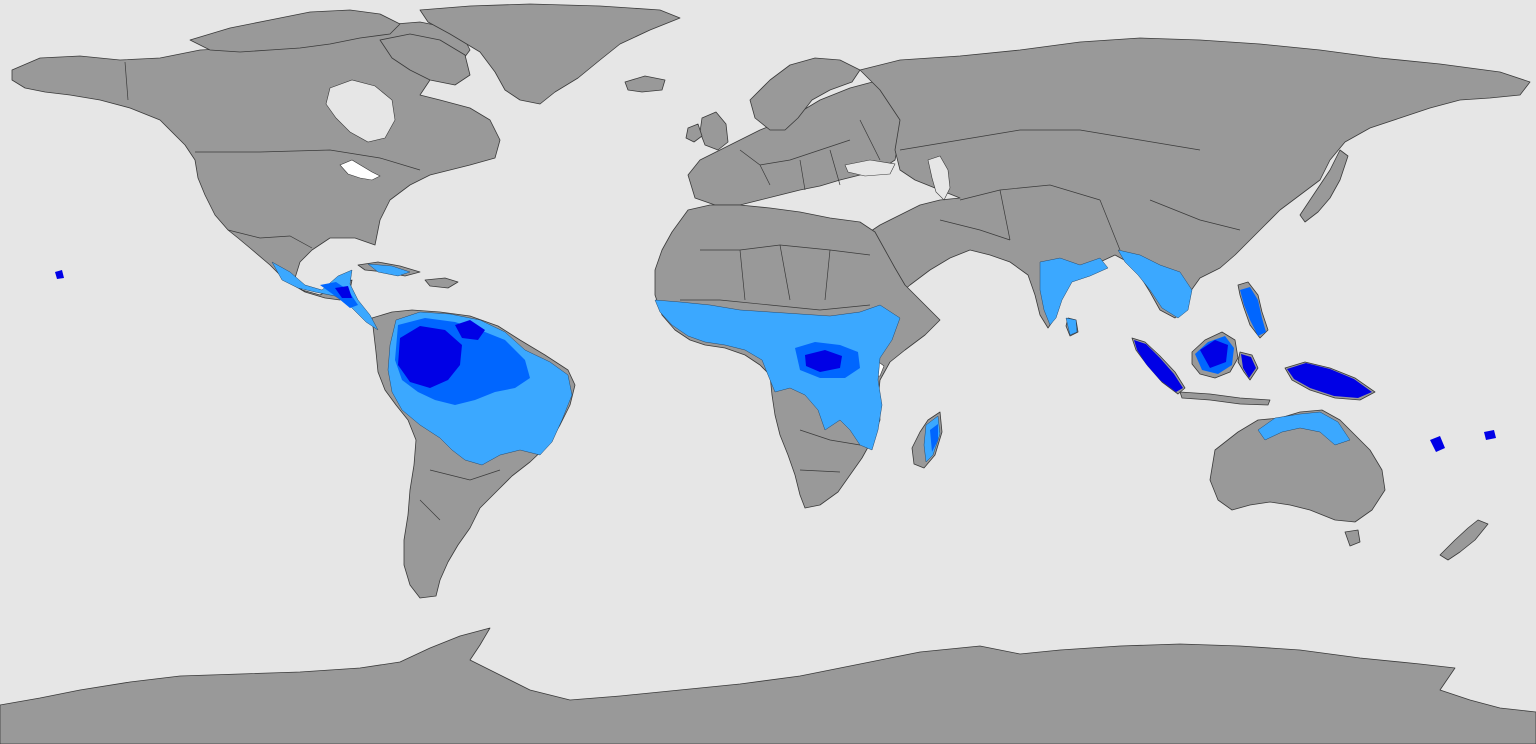  Describe the element at coordinates (343, 292) in the screenshot. I see `zone-dark-panama` at that location.